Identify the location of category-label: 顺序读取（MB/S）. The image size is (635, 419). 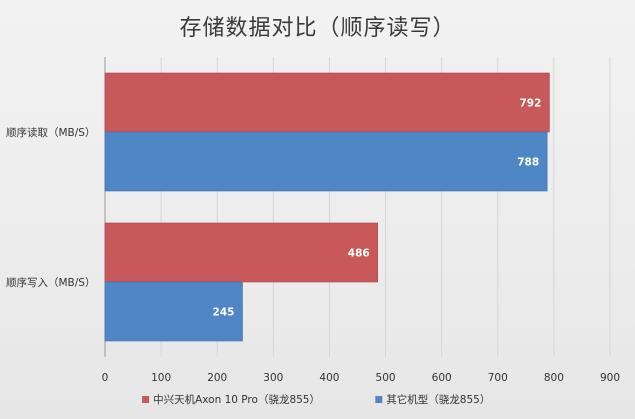
(50, 132).